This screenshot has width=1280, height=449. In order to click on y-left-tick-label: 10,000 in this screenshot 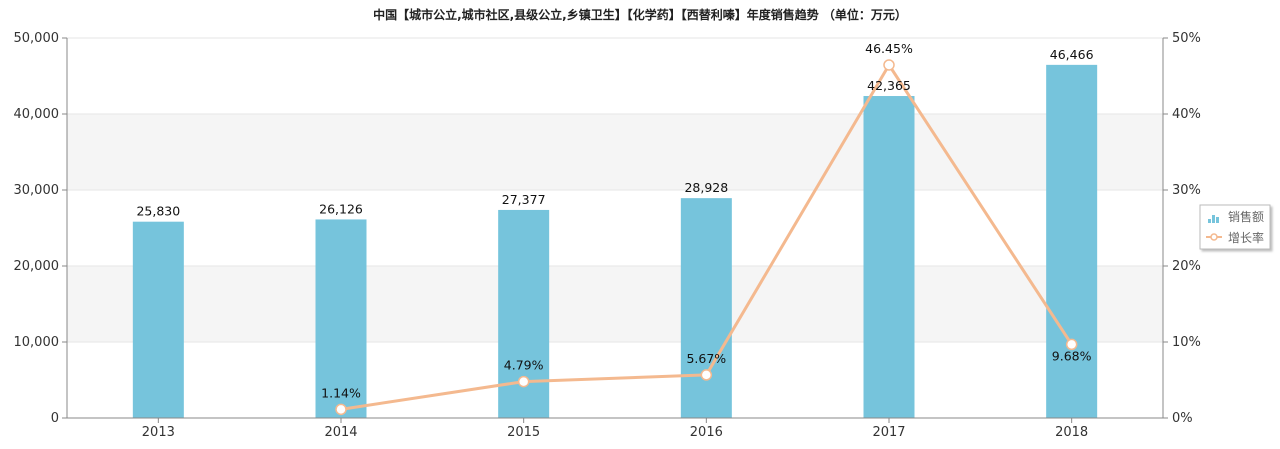, I will do `click(37, 342)`.